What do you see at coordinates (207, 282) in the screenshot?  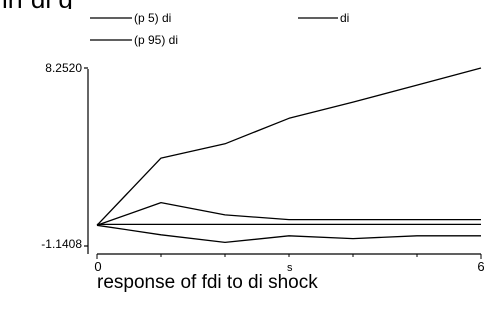 I see `chart-caption: response of fdi to di shock` at bounding box center [207, 282].